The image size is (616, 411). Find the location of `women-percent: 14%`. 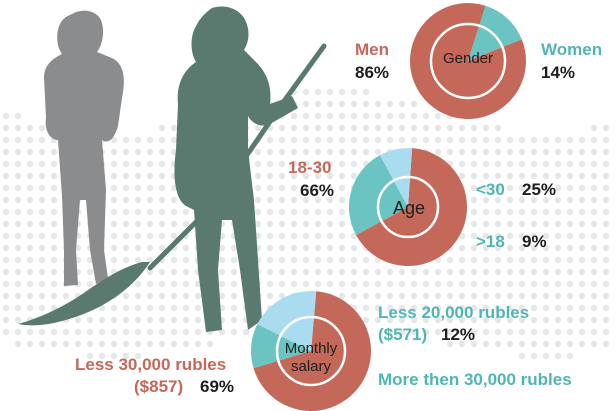

women-percent: 14% is located at coordinates (558, 72).